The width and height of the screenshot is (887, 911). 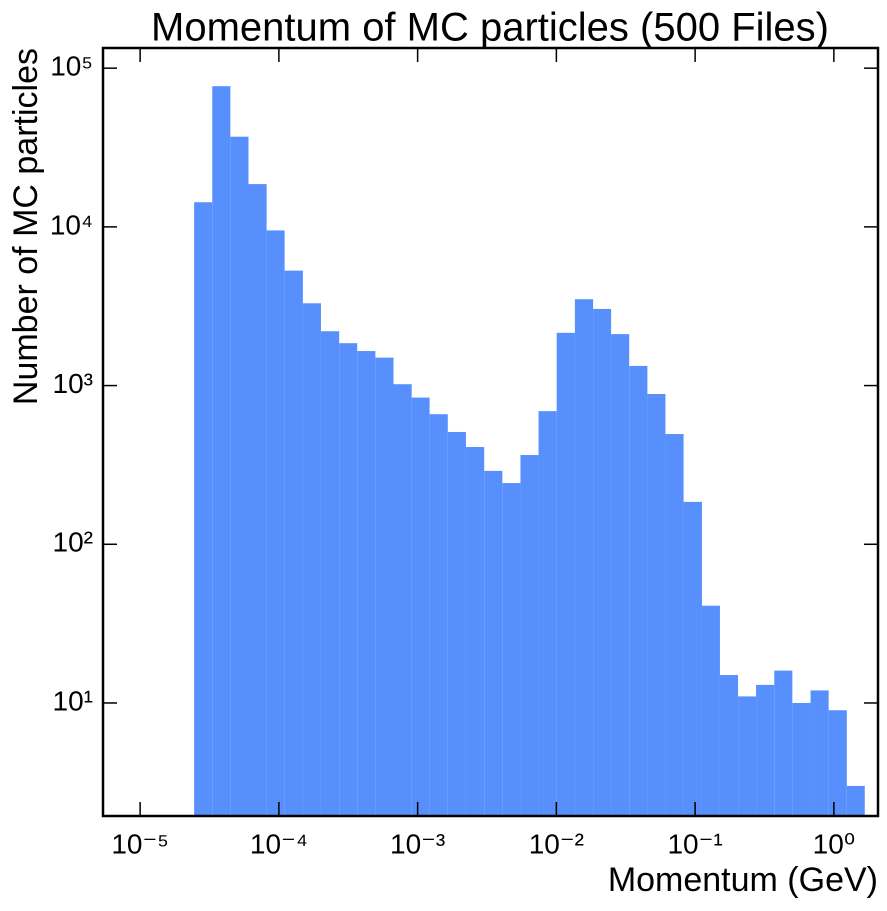 What do you see at coordinates (73, 700) in the screenshot?
I see `y-tick-label: 10¹` at bounding box center [73, 700].